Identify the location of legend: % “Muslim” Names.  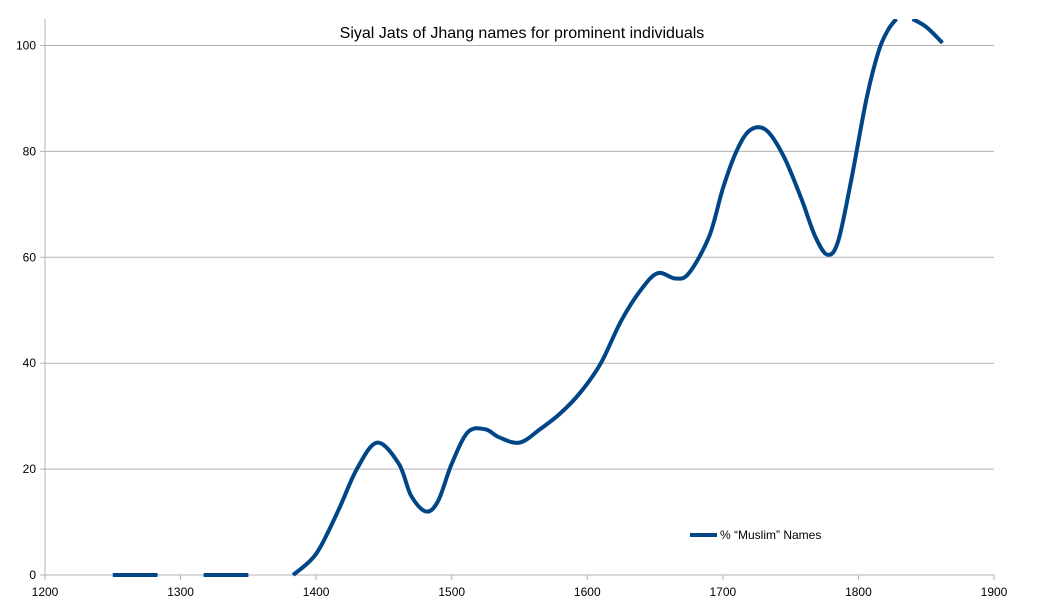
(755, 535).